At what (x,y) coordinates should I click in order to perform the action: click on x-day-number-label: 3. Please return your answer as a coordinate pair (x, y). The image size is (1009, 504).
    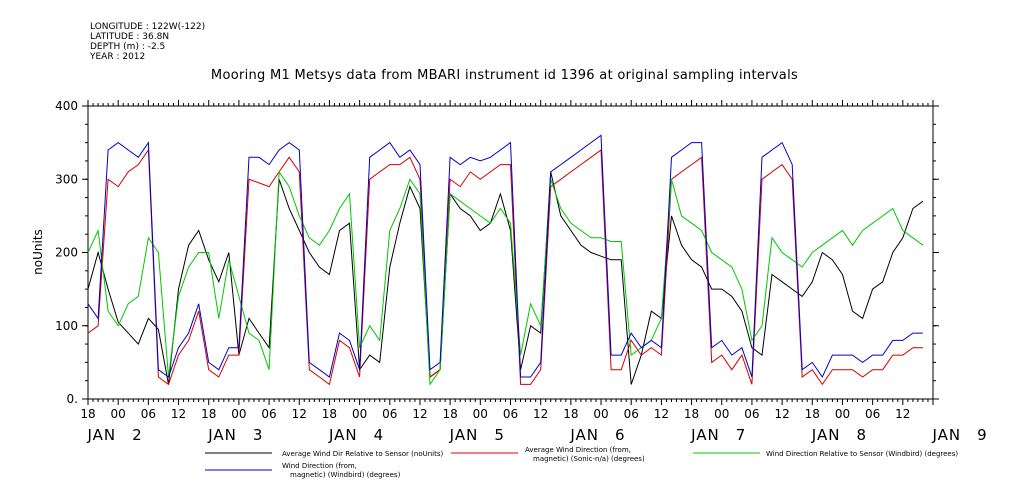
    Looking at the image, I should click on (258, 435).